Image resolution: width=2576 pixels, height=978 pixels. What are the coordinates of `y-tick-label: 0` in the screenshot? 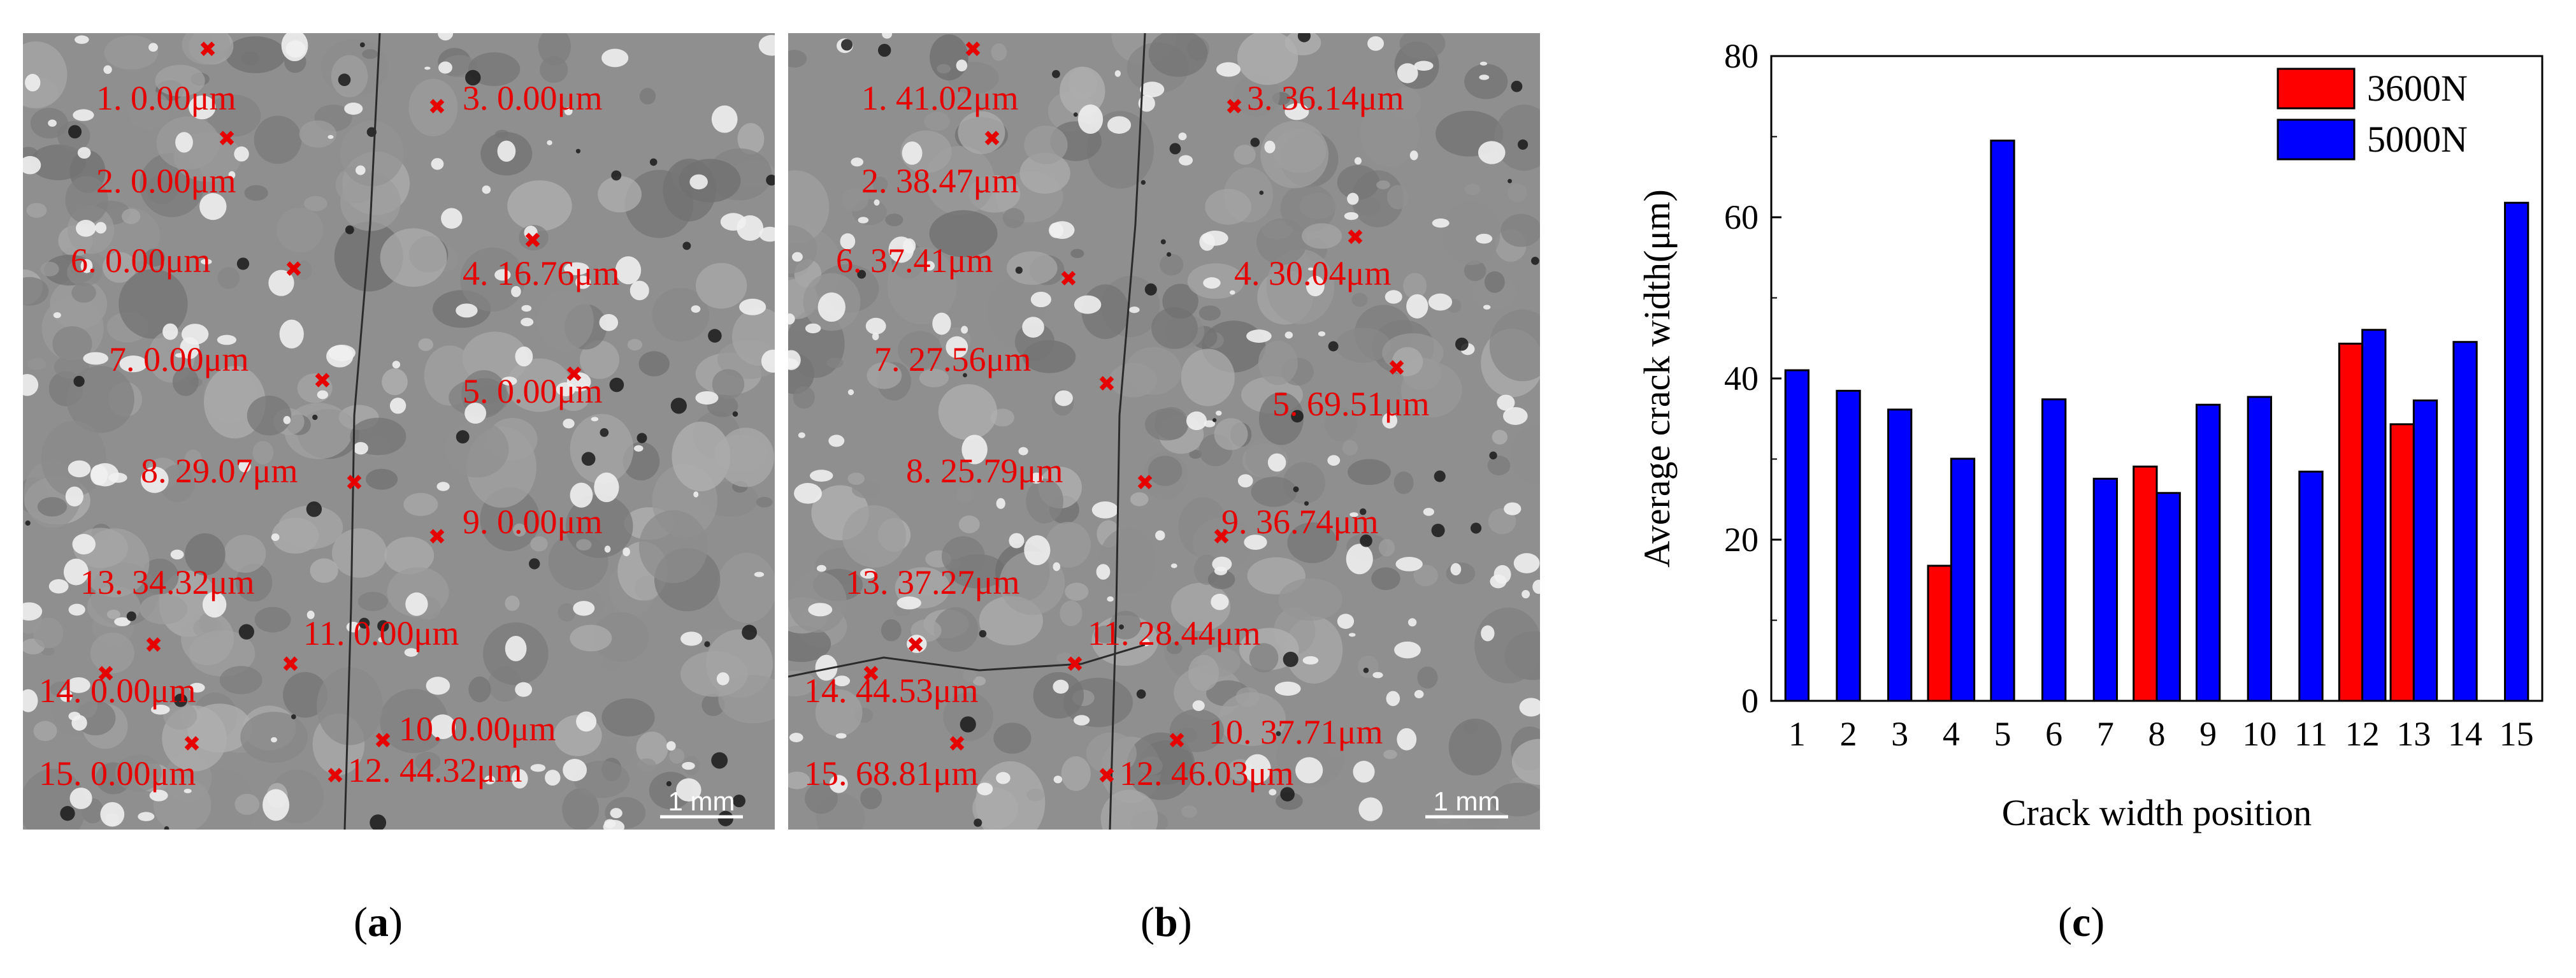 It's located at (1750, 701).